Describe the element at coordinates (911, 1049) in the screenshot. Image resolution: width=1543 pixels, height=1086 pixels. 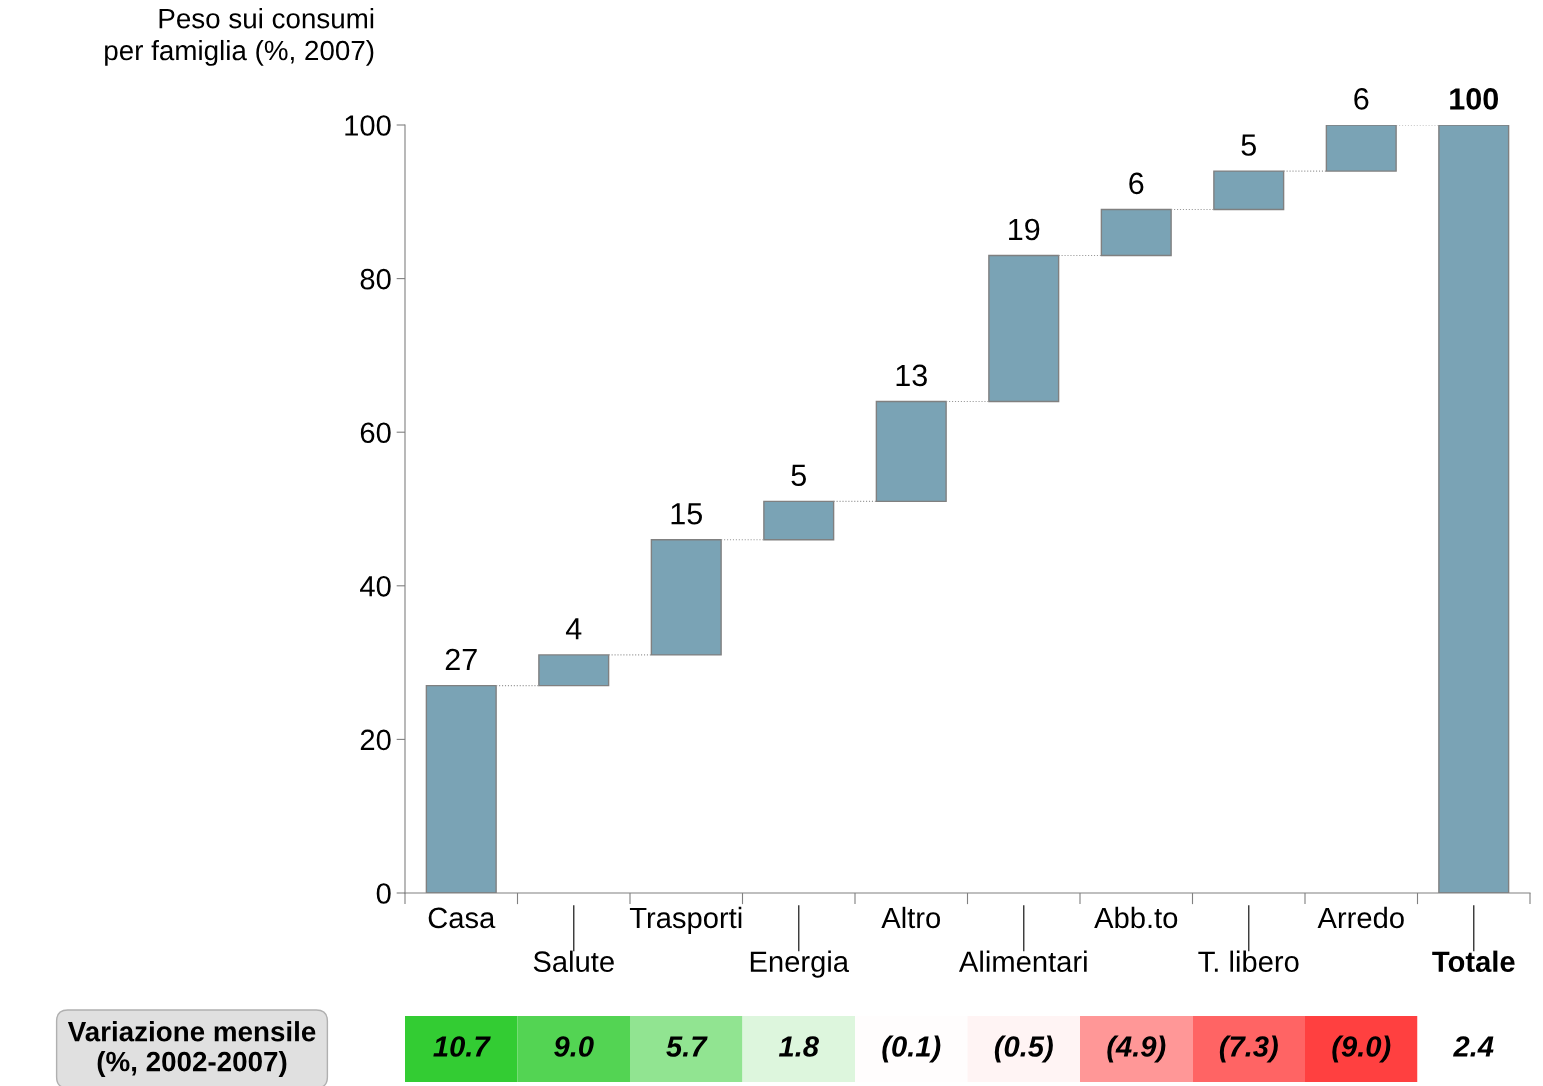
I see `data-label: (0.1)` at that location.